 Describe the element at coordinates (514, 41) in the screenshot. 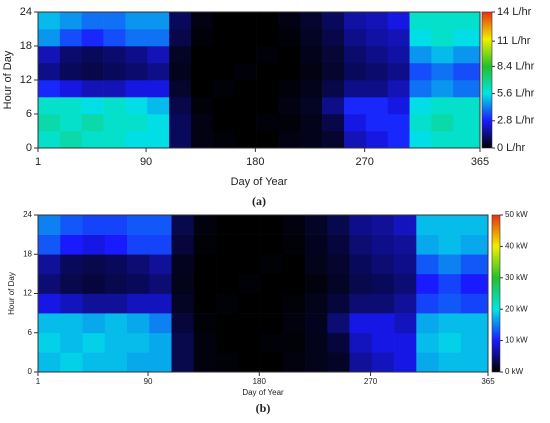

I see `colorbar-label: 11 L/hr` at that location.